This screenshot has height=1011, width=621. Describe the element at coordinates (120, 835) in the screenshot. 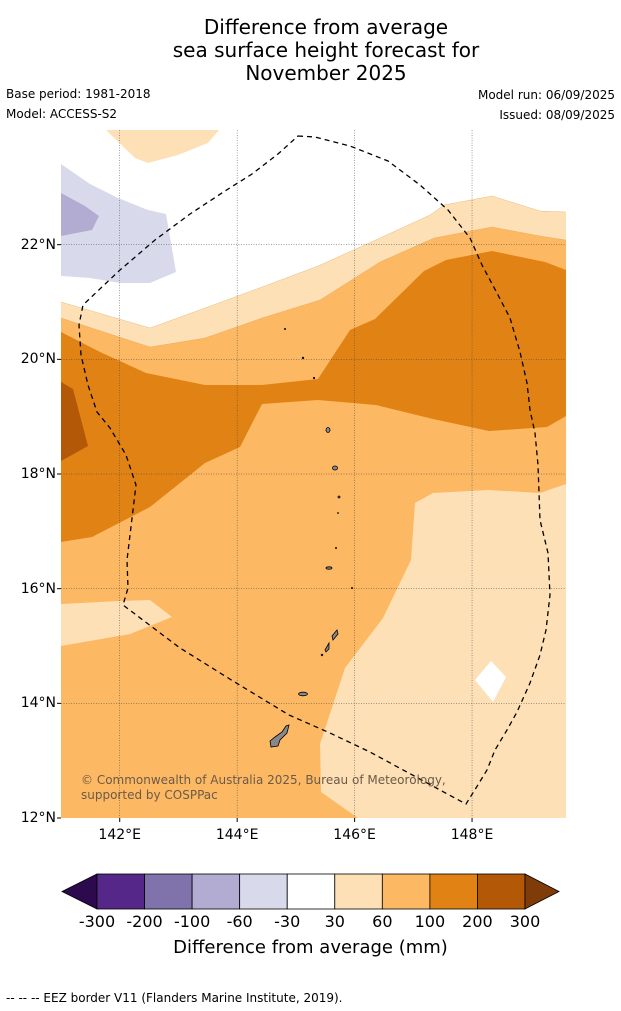

I see `lon-tick-label: 142°E` at that location.